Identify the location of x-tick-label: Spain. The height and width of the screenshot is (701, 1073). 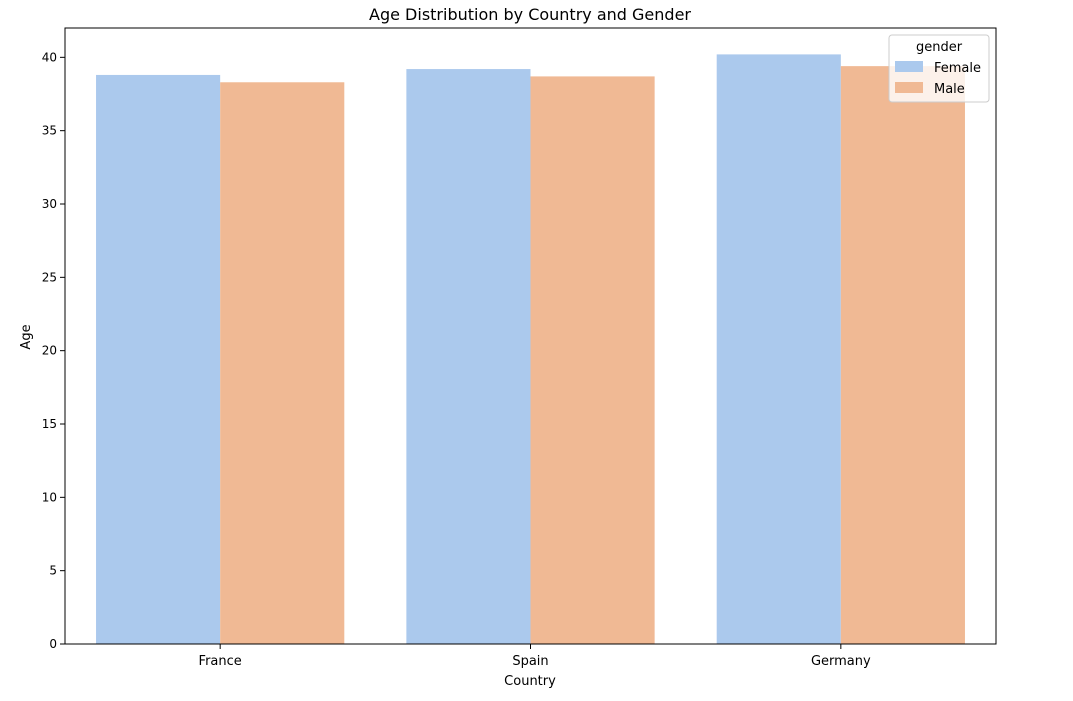
(530, 661).